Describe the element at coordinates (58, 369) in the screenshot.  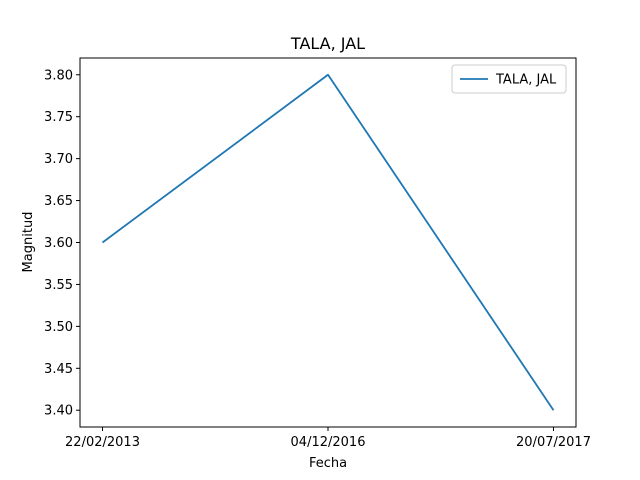
I see `y-tick-label-1: 3.45` at that location.